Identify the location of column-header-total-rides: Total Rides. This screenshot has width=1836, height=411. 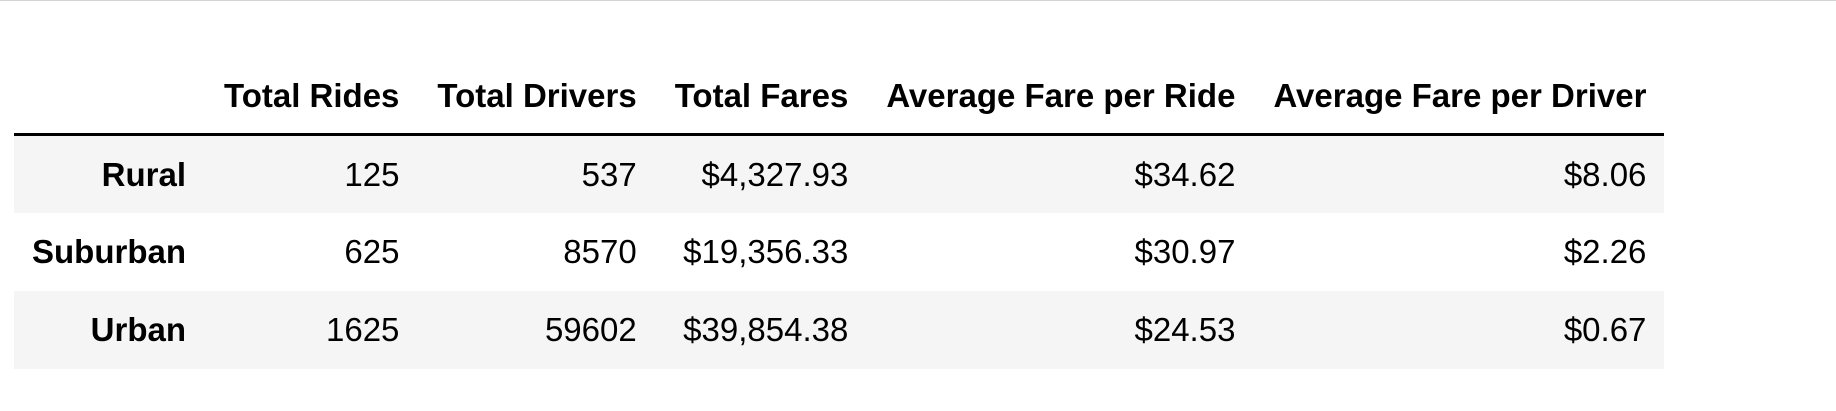
(312, 95).